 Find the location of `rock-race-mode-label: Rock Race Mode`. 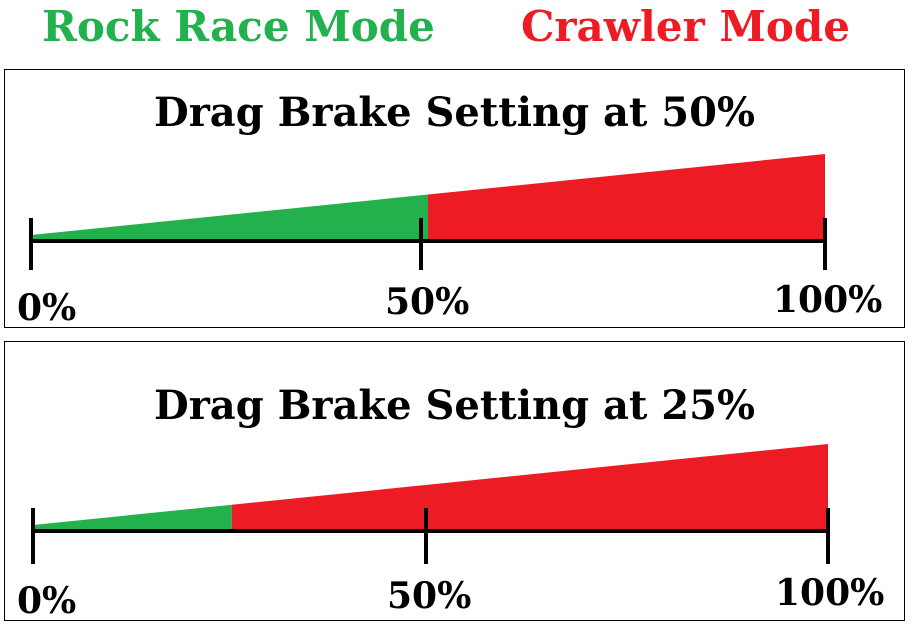

rock-race-mode-label: Rock Race Mode is located at coordinates (238, 26).